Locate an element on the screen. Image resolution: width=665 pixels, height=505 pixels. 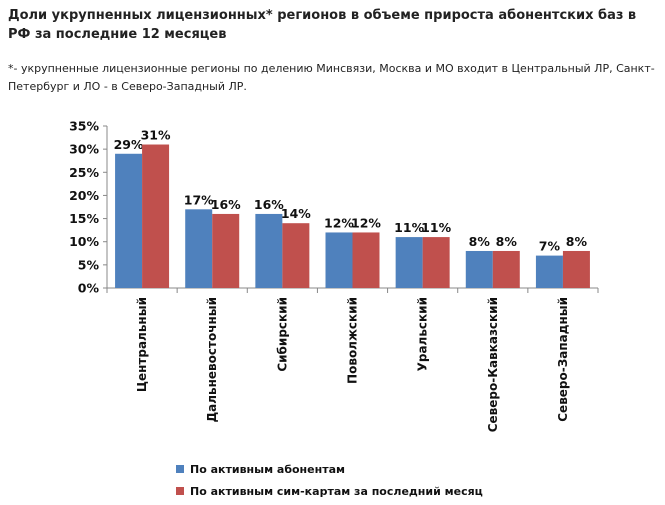
data-label: 31% is located at coordinates (156, 135).